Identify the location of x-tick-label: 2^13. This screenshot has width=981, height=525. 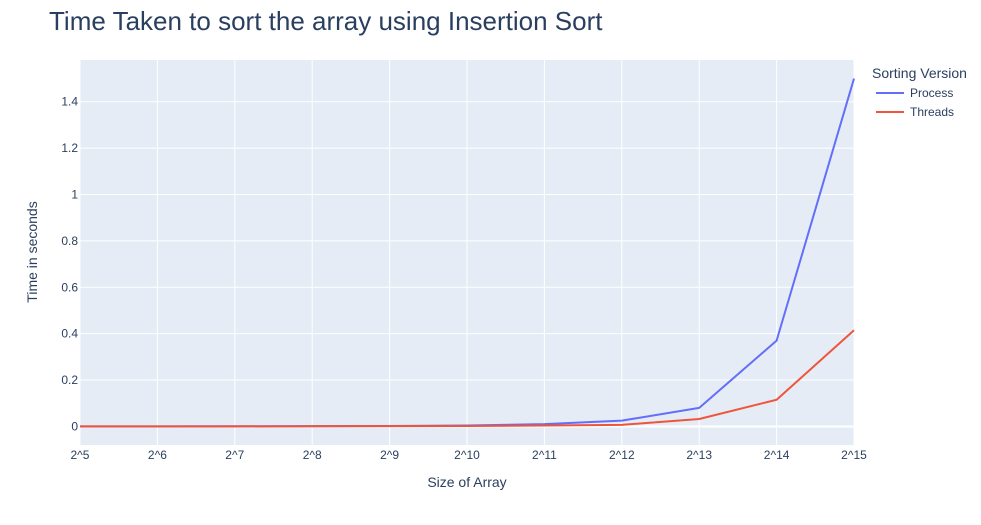
(699, 455).